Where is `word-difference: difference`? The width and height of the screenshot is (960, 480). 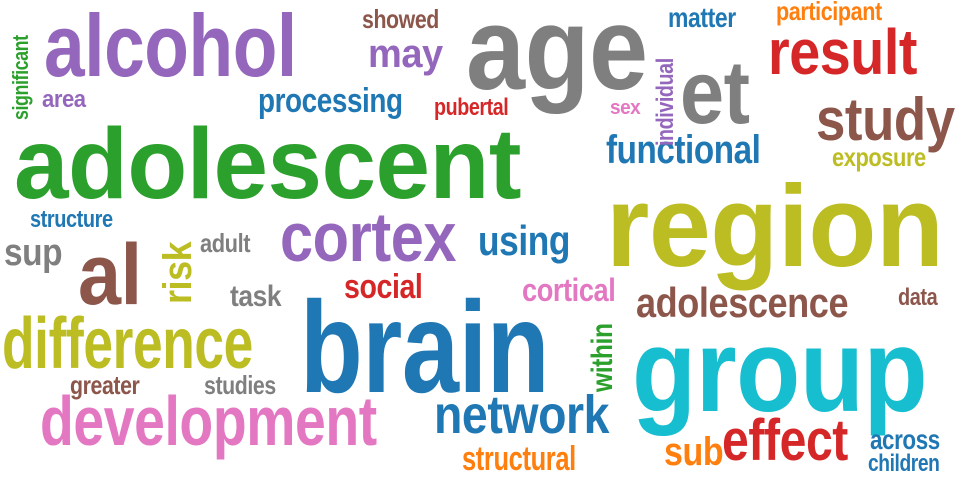
word-difference: difference is located at coordinates (127, 344).